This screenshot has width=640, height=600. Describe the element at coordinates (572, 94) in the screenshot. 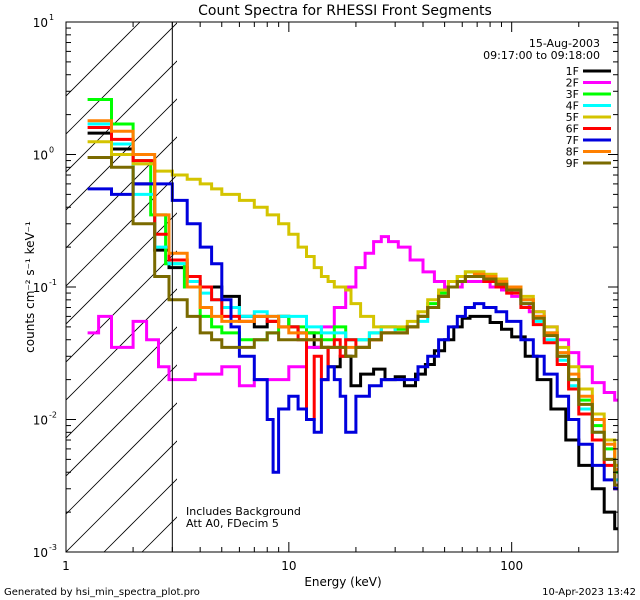

I see `legend-label-3f: 3F` at that location.